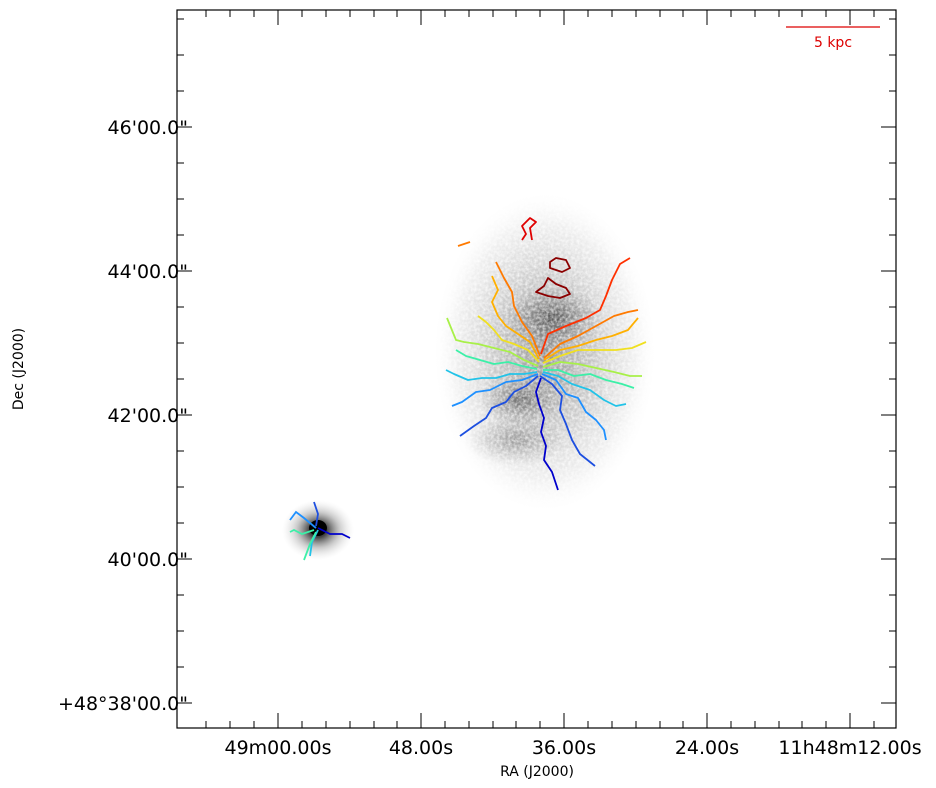 The width and height of the screenshot is (936, 788). I want to click on x-tick-label-3: 36.00s, so click(564, 748).